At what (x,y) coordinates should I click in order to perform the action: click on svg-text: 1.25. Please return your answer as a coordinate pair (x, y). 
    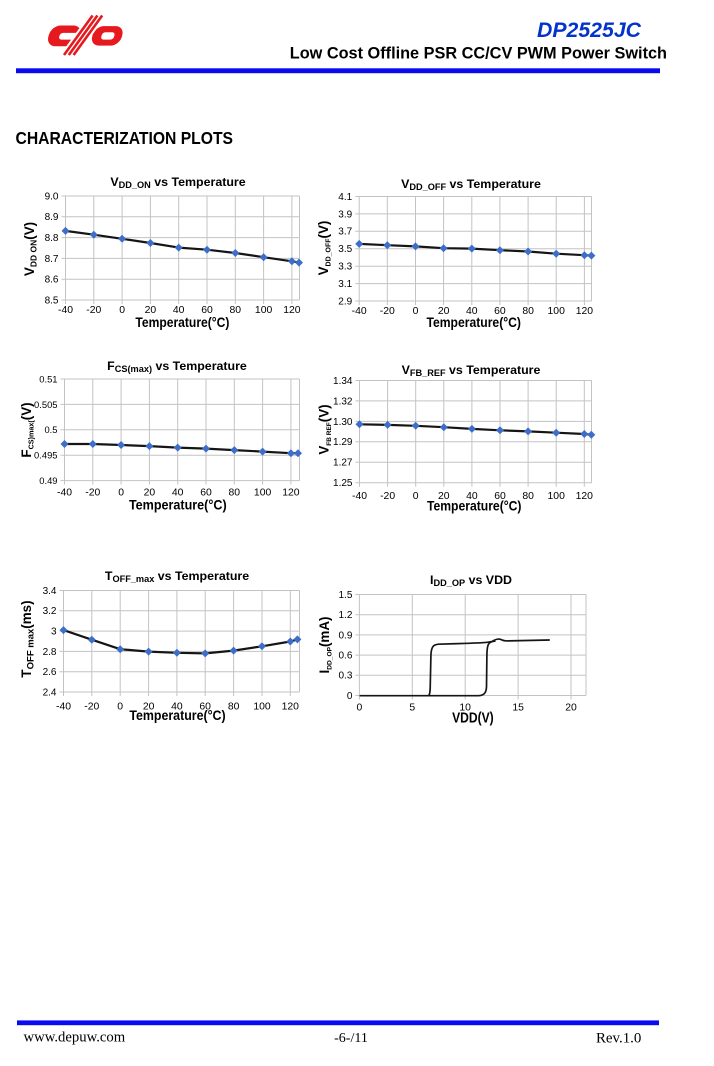
    Looking at the image, I should click on (343, 483).